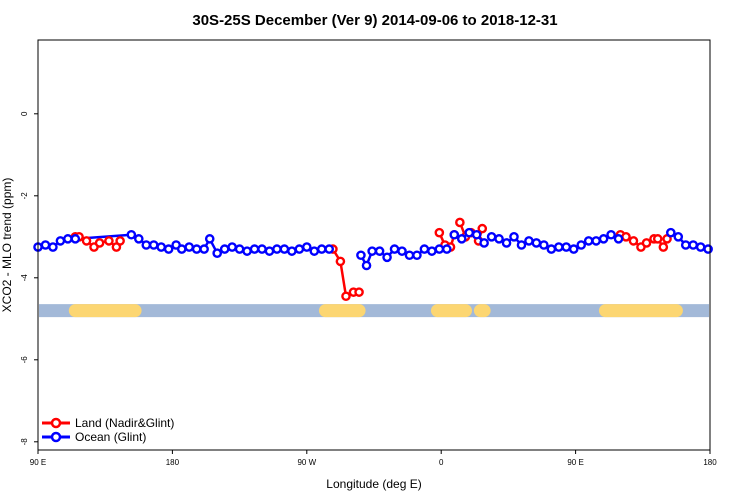  Describe the element at coordinates (94, 437) in the screenshot. I see `legend-entry-ocean: Ocean (Glint)` at that location.